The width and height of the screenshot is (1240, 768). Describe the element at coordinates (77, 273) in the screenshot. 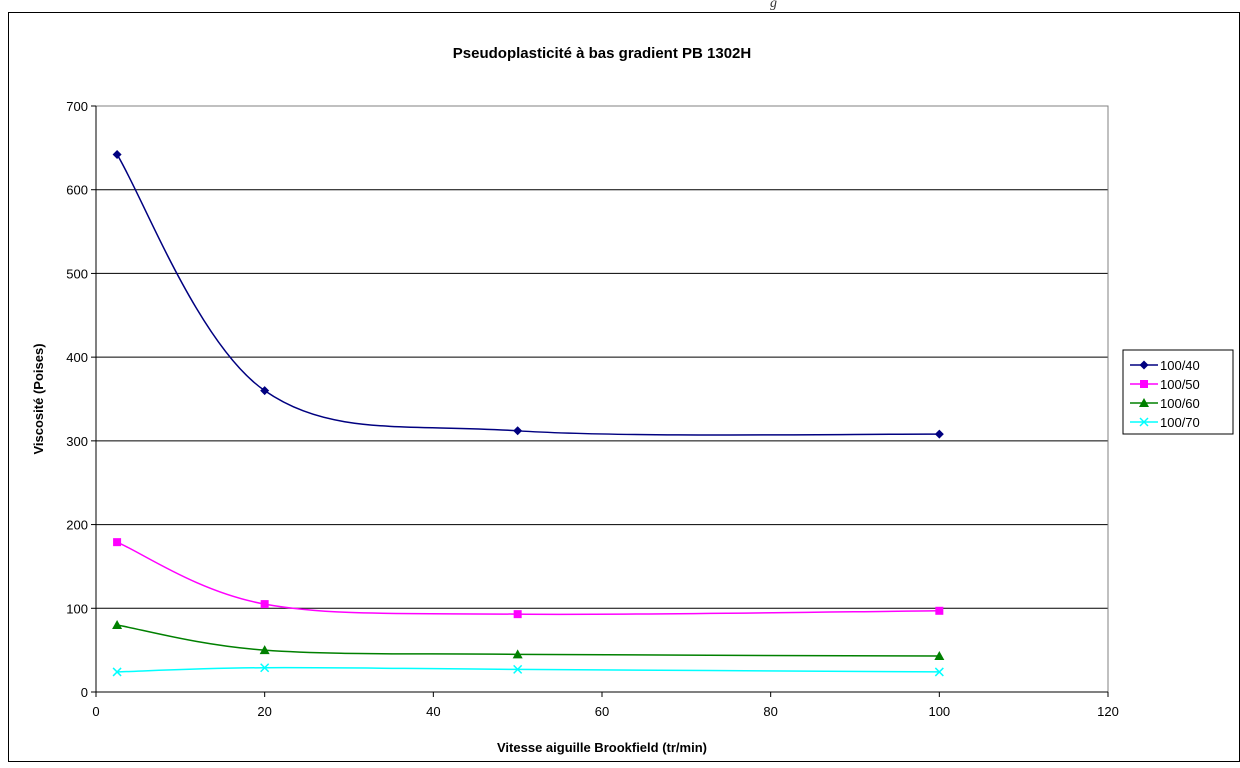

I see `y-tick-label: 500` at that location.